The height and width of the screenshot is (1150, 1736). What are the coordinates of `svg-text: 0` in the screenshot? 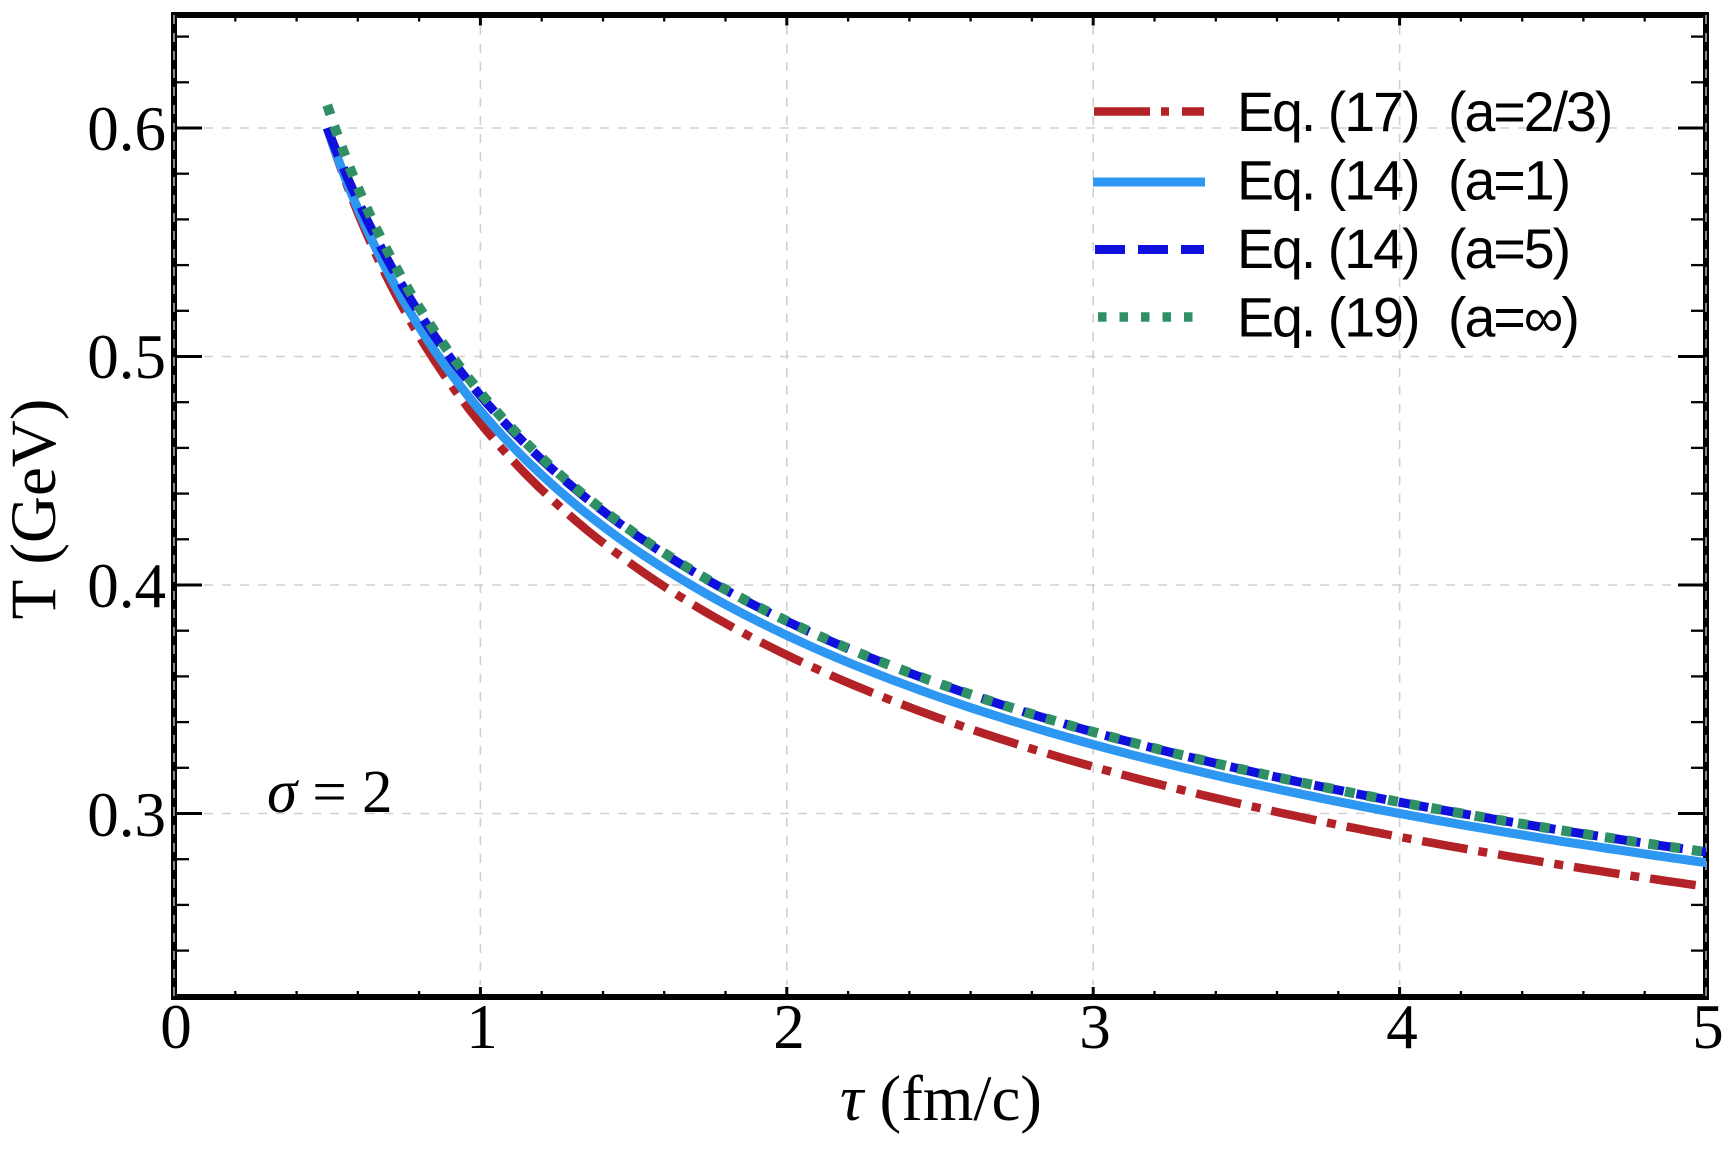 It's located at (176, 1027).